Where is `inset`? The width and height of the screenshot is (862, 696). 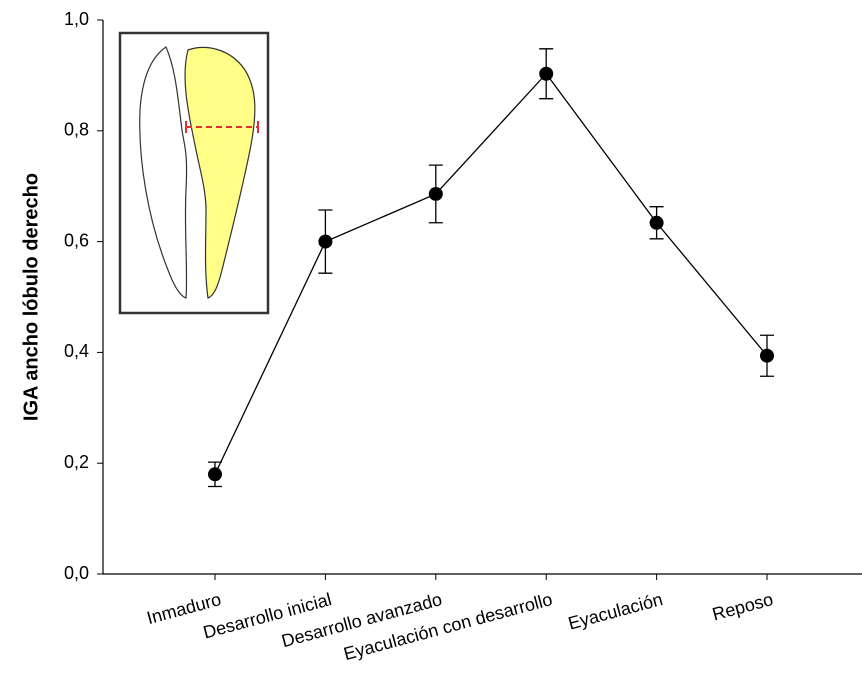
inset is located at coordinates (194, 173).